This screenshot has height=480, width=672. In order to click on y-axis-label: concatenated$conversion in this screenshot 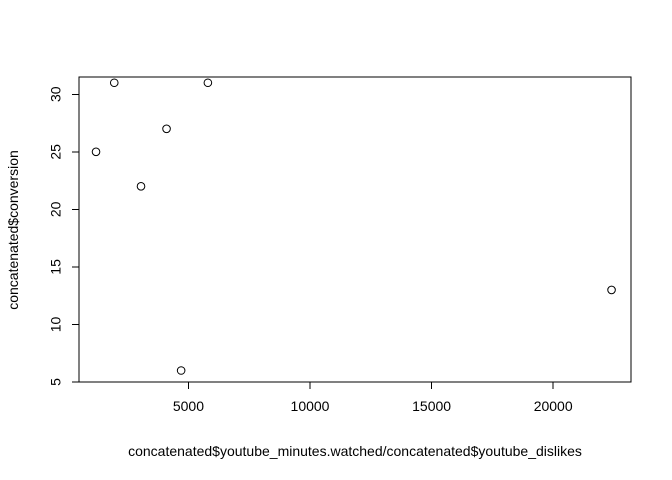, I will do `click(13, 230)`.